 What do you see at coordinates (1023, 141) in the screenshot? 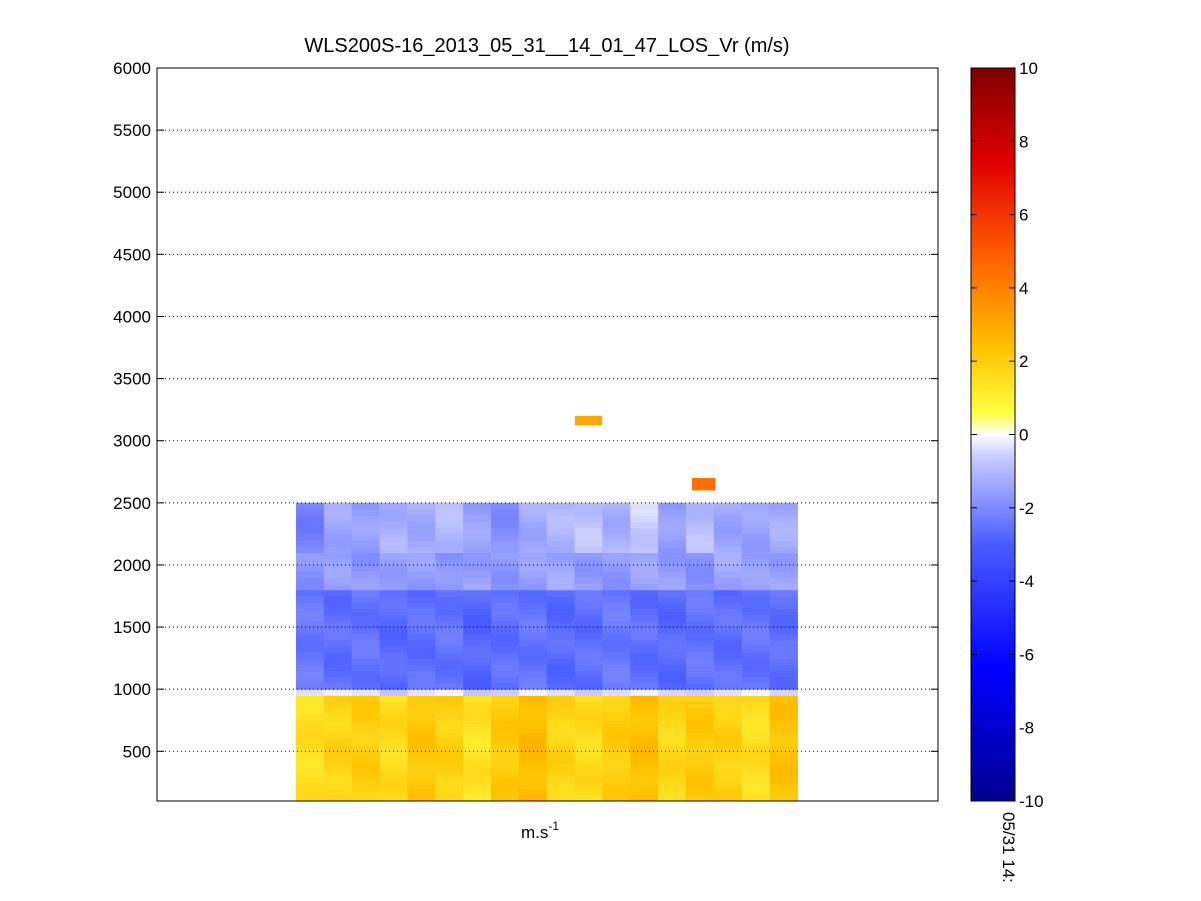
I see `colorbar-tick-label: 8` at bounding box center [1023, 141].